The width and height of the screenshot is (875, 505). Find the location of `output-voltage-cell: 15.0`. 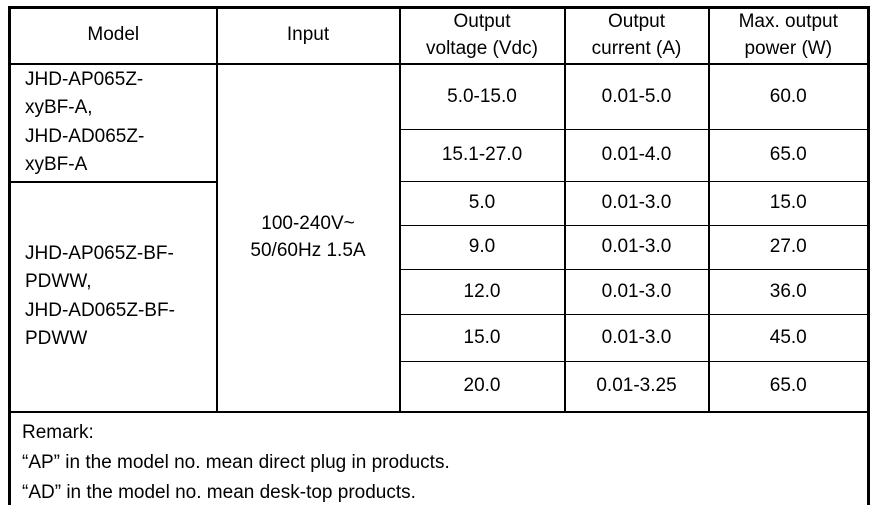

output-voltage-cell: 15.0 is located at coordinates (482, 338).